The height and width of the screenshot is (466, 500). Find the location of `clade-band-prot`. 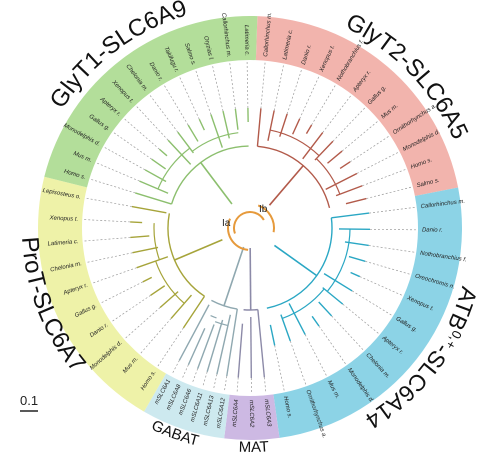

clade-band-prot is located at coordinates (102, 294).